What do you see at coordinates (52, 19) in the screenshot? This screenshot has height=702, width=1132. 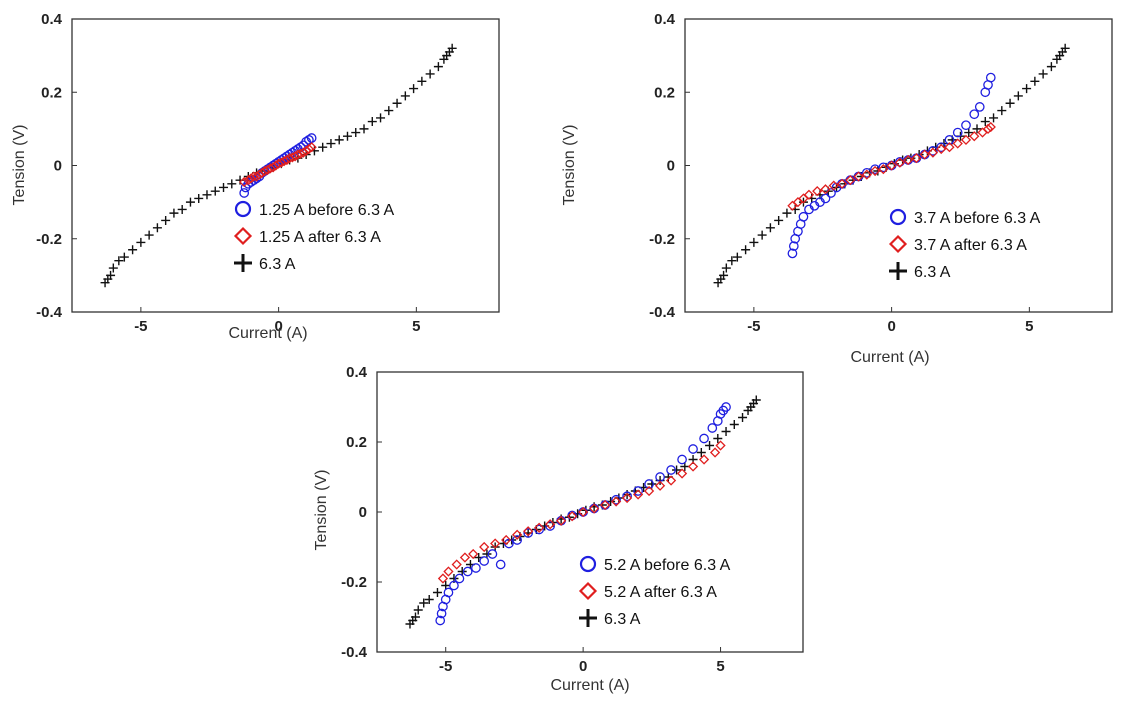 I see `y-tick-label: 0.4` at bounding box center [52, 19].